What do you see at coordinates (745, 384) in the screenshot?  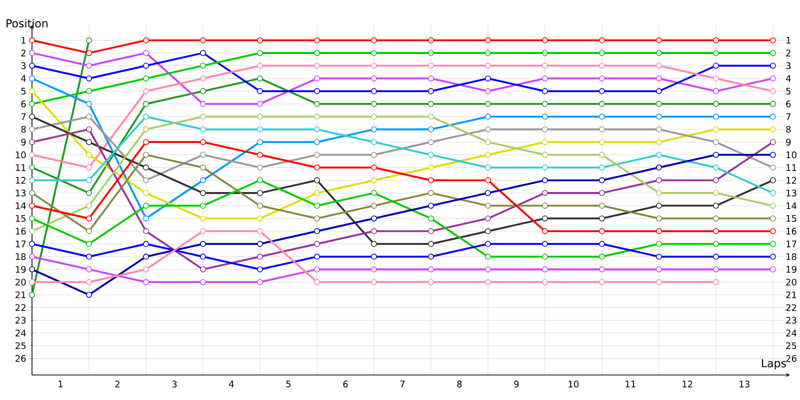 I see `x-tick-label: 13` at bounding box center [745, 384].